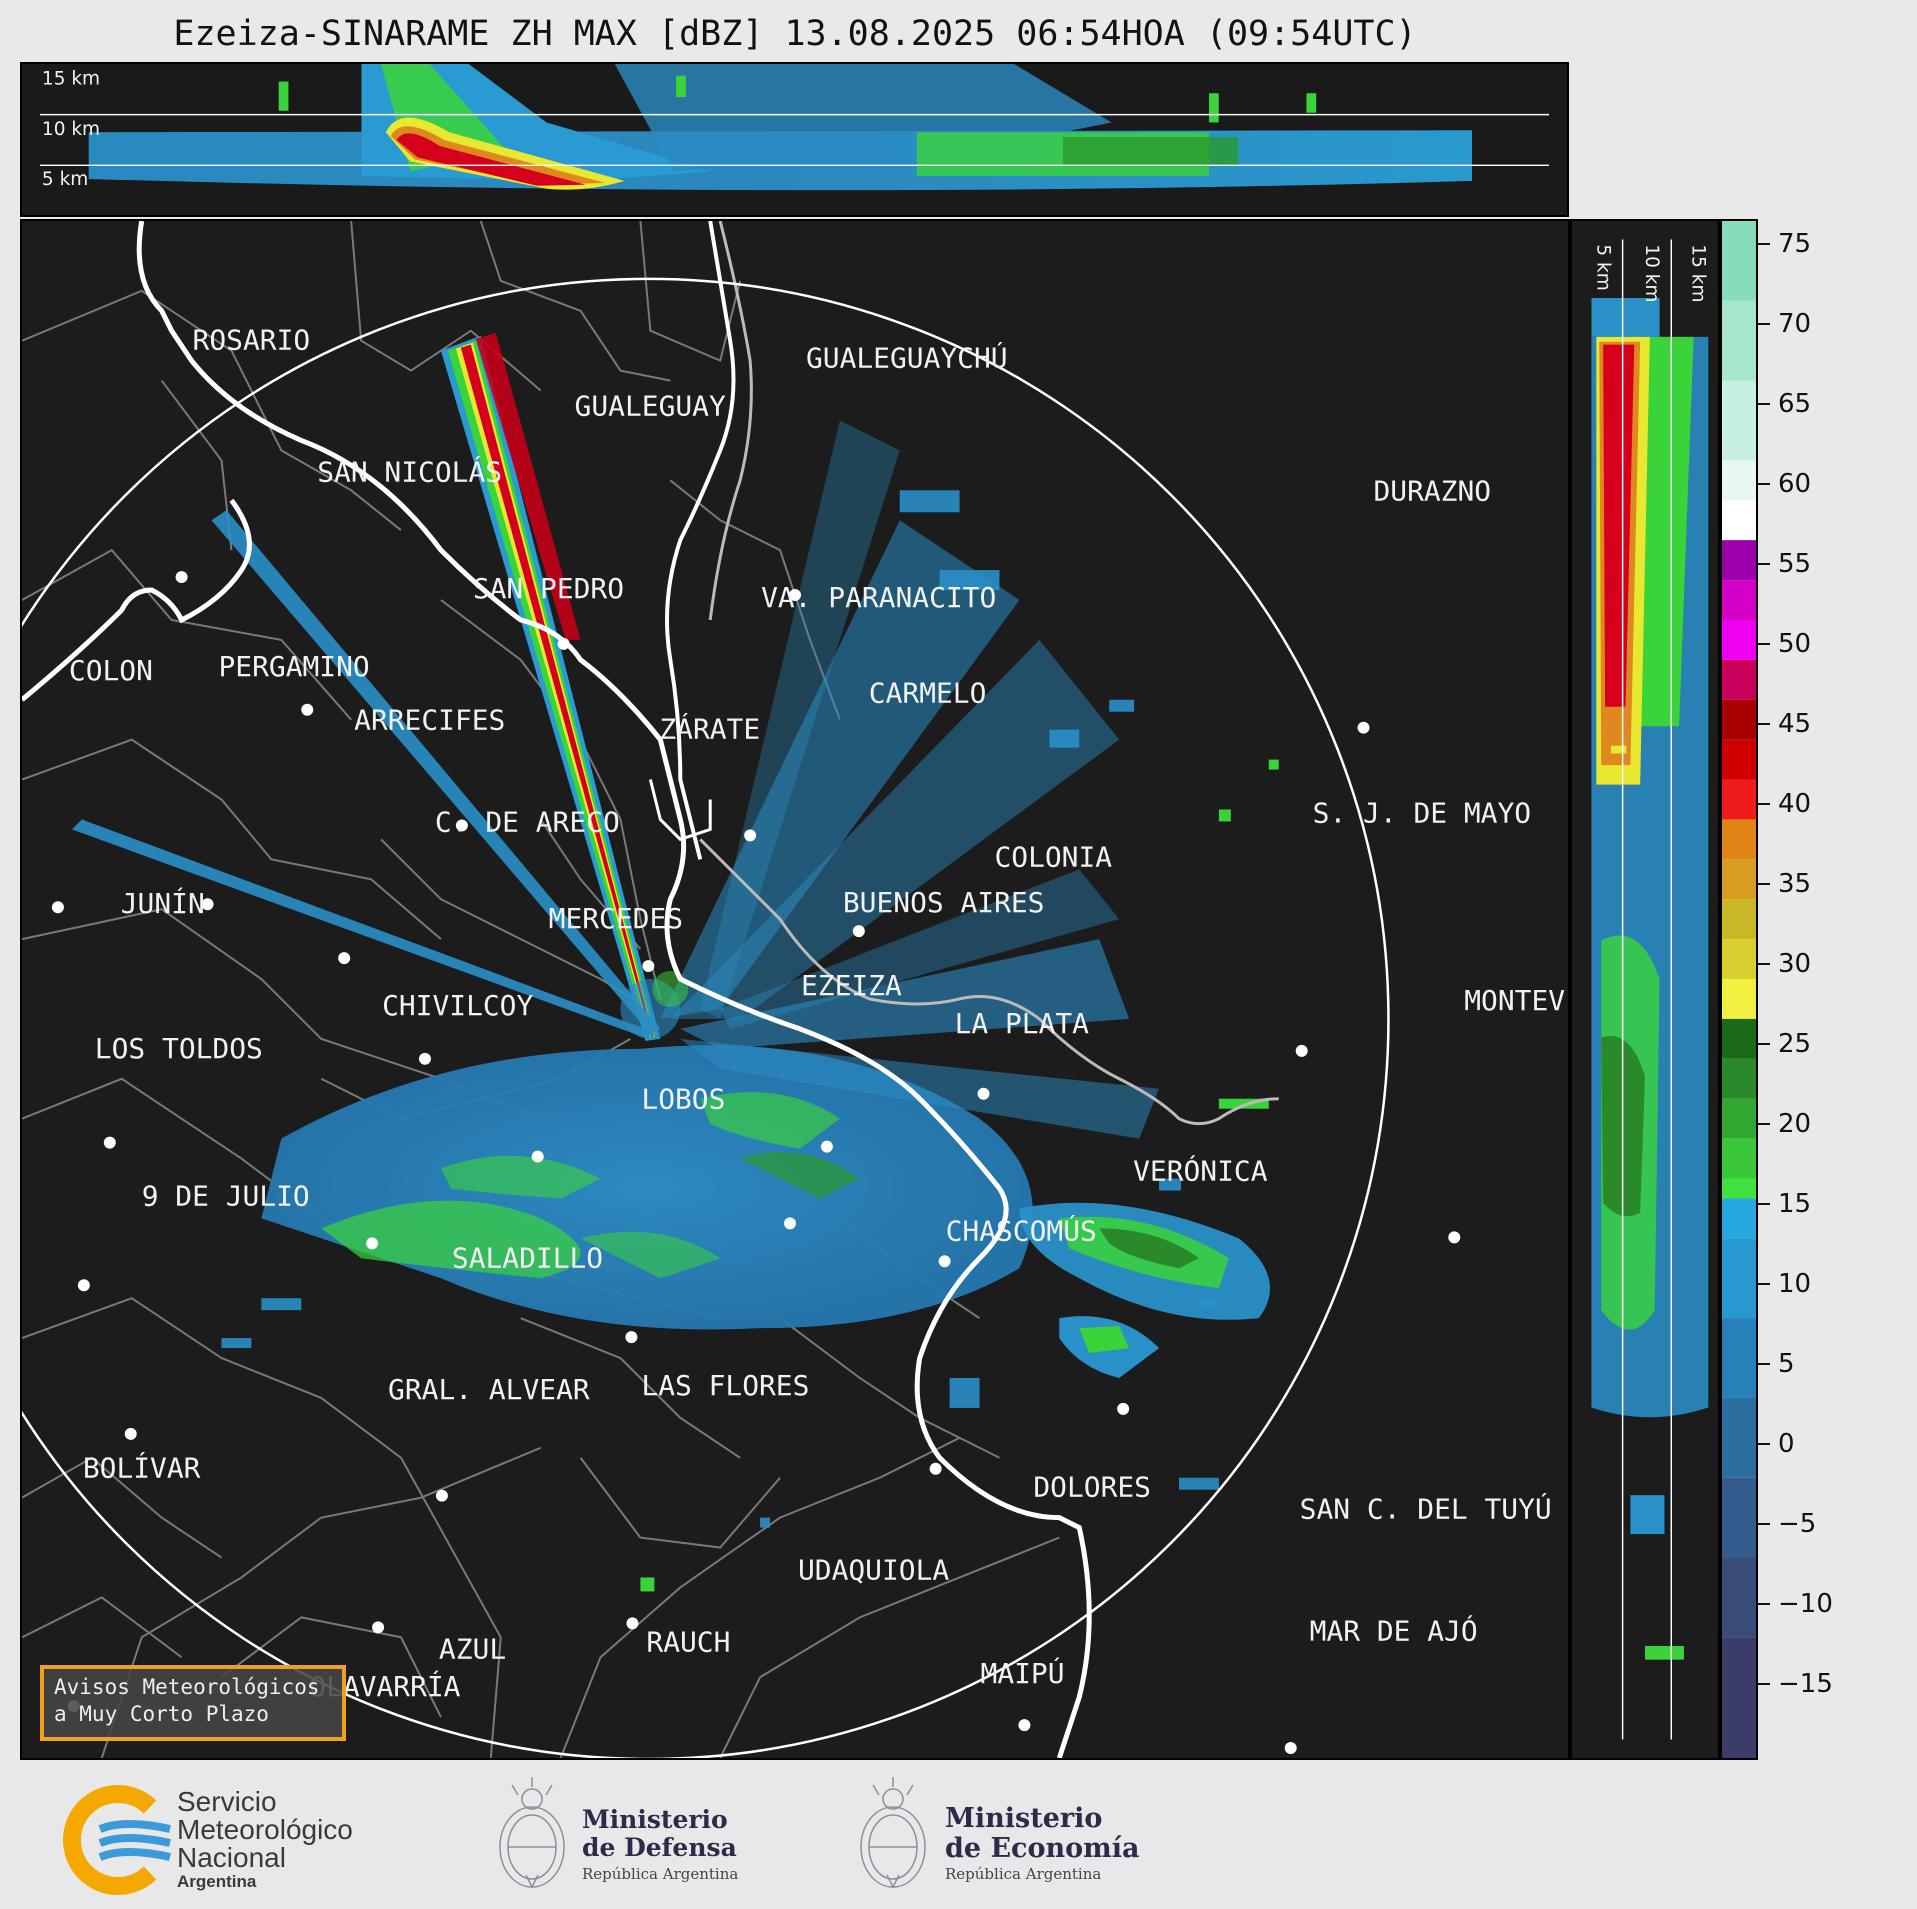  Describe the element at coordinates (1795, 1204) in the screenshot. I see `colorbar-label: 15` at that location.